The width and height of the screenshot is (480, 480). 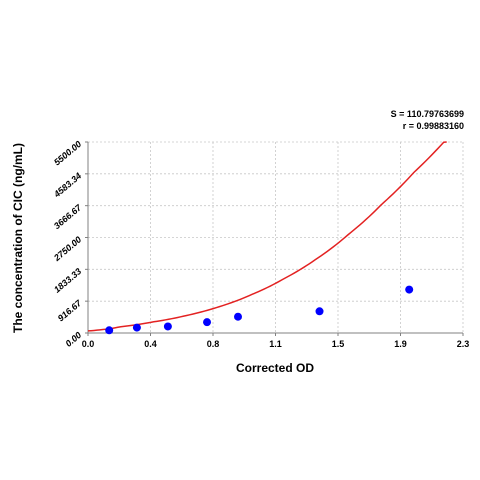 I want to click on x-tick-label: 1.1, so click(x=275, y=344).